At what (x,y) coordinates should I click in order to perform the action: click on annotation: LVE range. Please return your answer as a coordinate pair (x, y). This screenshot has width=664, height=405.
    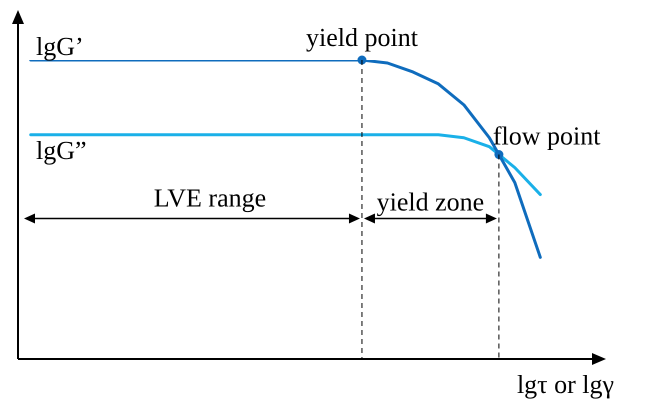
    Looking at the image, I should click on (210, 197).